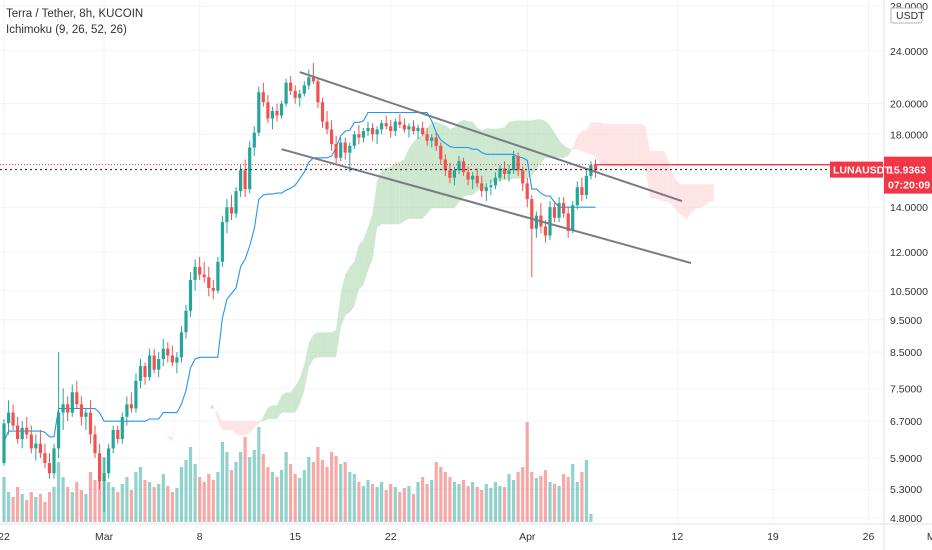 Image resolution: width=932 pixels, height=550 pixels. I want to click on last-price-tag-label: 15.9363, so click(907, 171).